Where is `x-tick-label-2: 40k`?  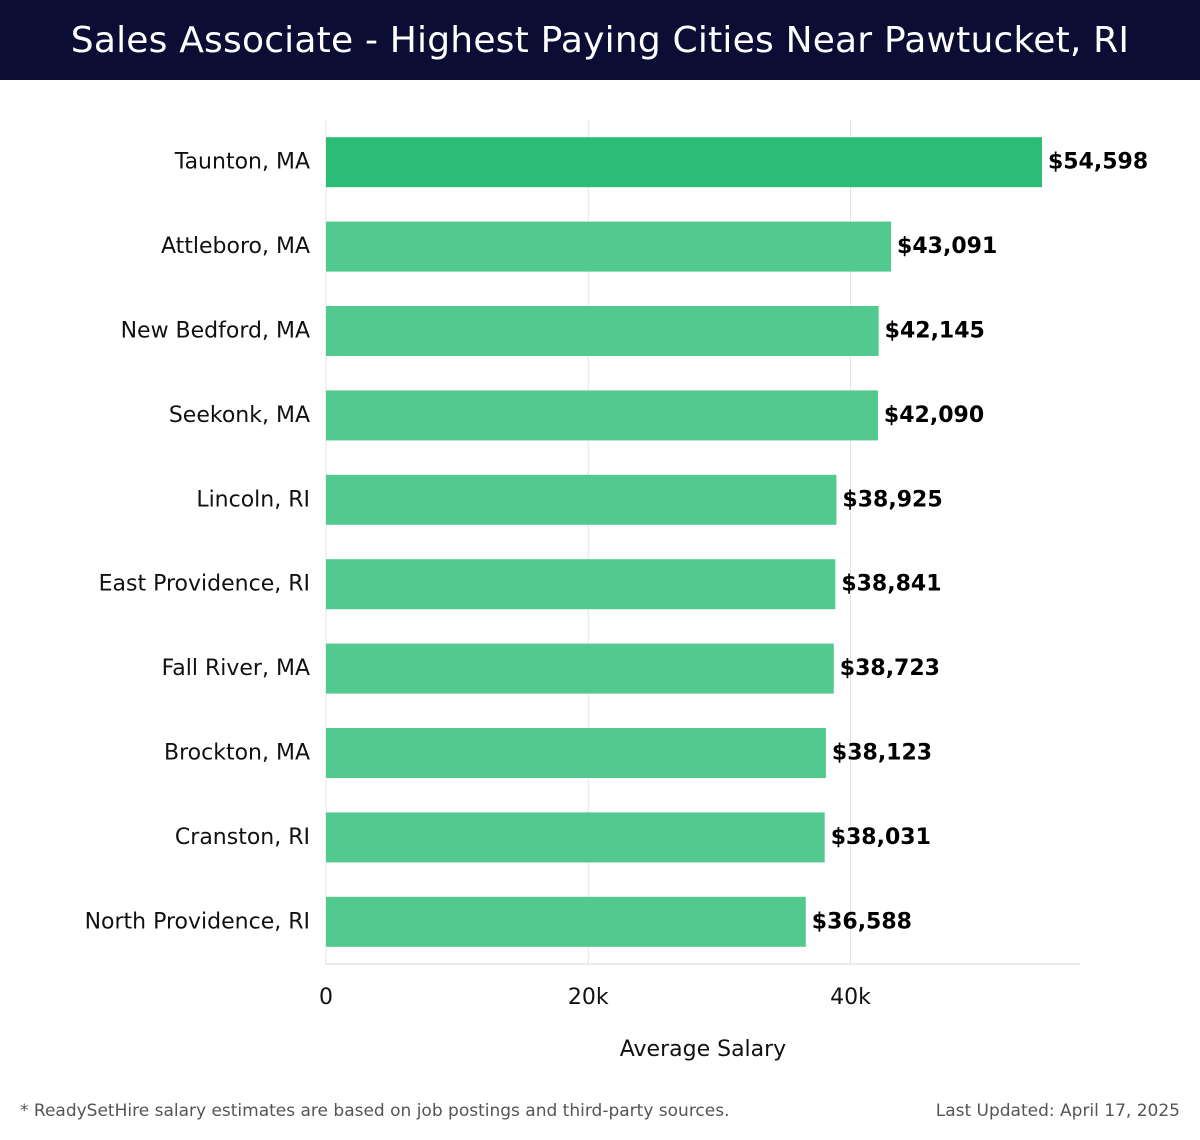
x-tick-label-2: 40k is located at coordinates (850, 997).